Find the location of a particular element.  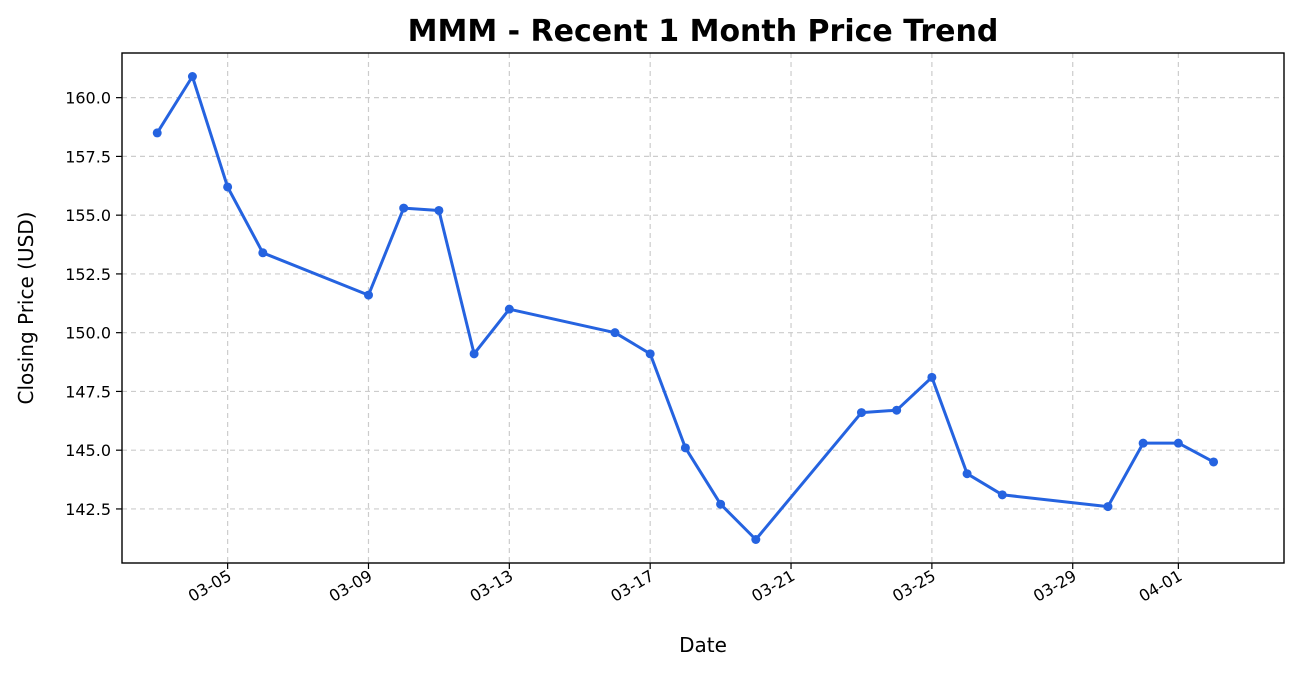

x-tick-label: 04-01 is located at coordinates (1161, 586).